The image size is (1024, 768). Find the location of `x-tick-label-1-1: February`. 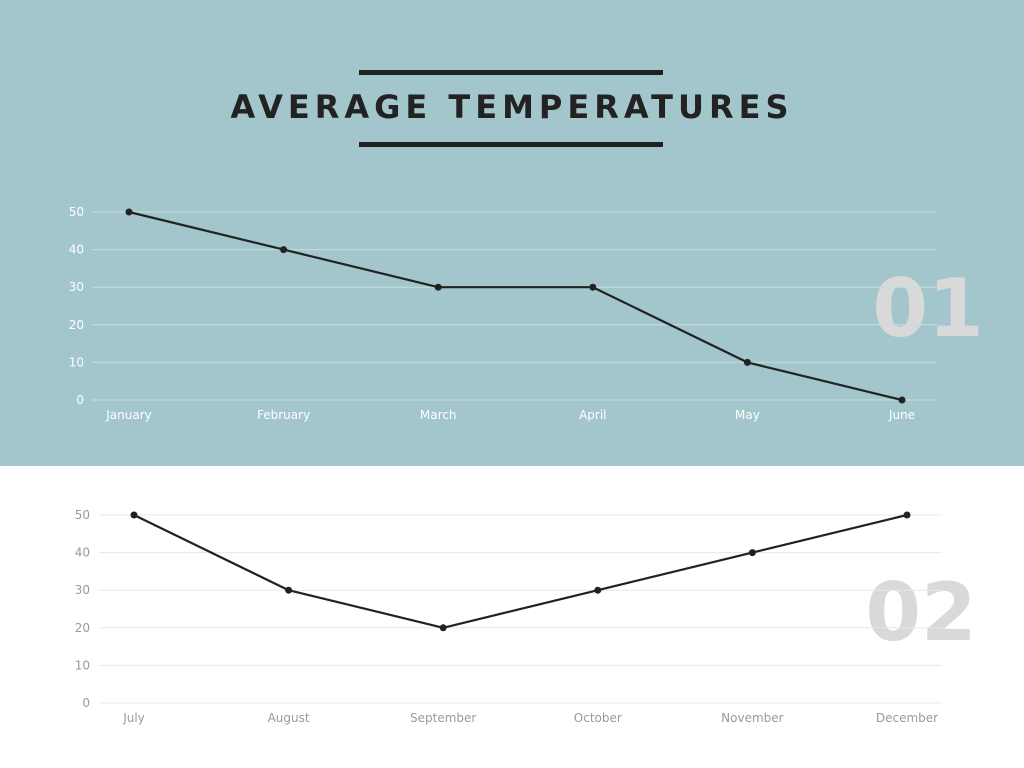

x-tick-label-1-1: February is located at coordinates (283, 415).